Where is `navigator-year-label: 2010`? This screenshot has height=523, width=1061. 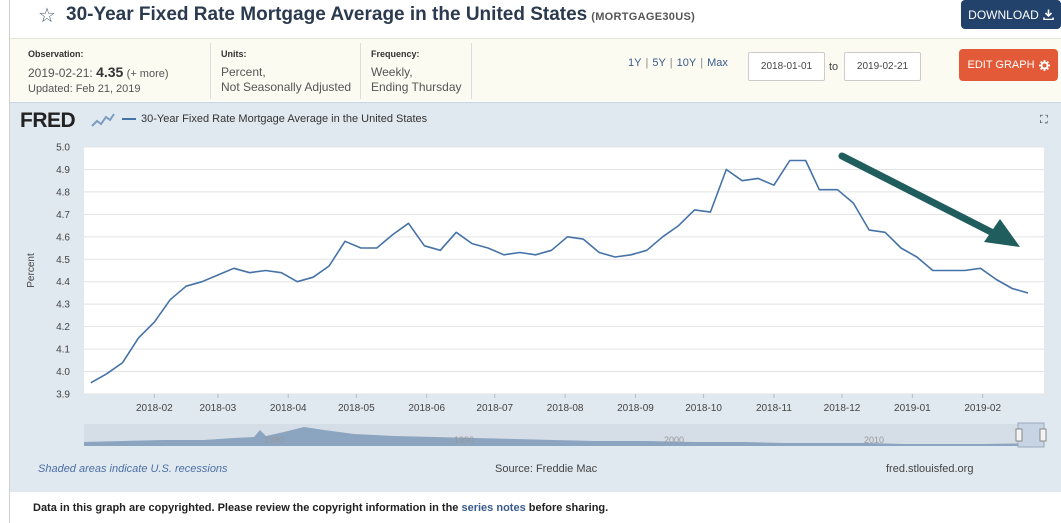 navigator-year-label: 2010 is located at coordinates (874, 440).